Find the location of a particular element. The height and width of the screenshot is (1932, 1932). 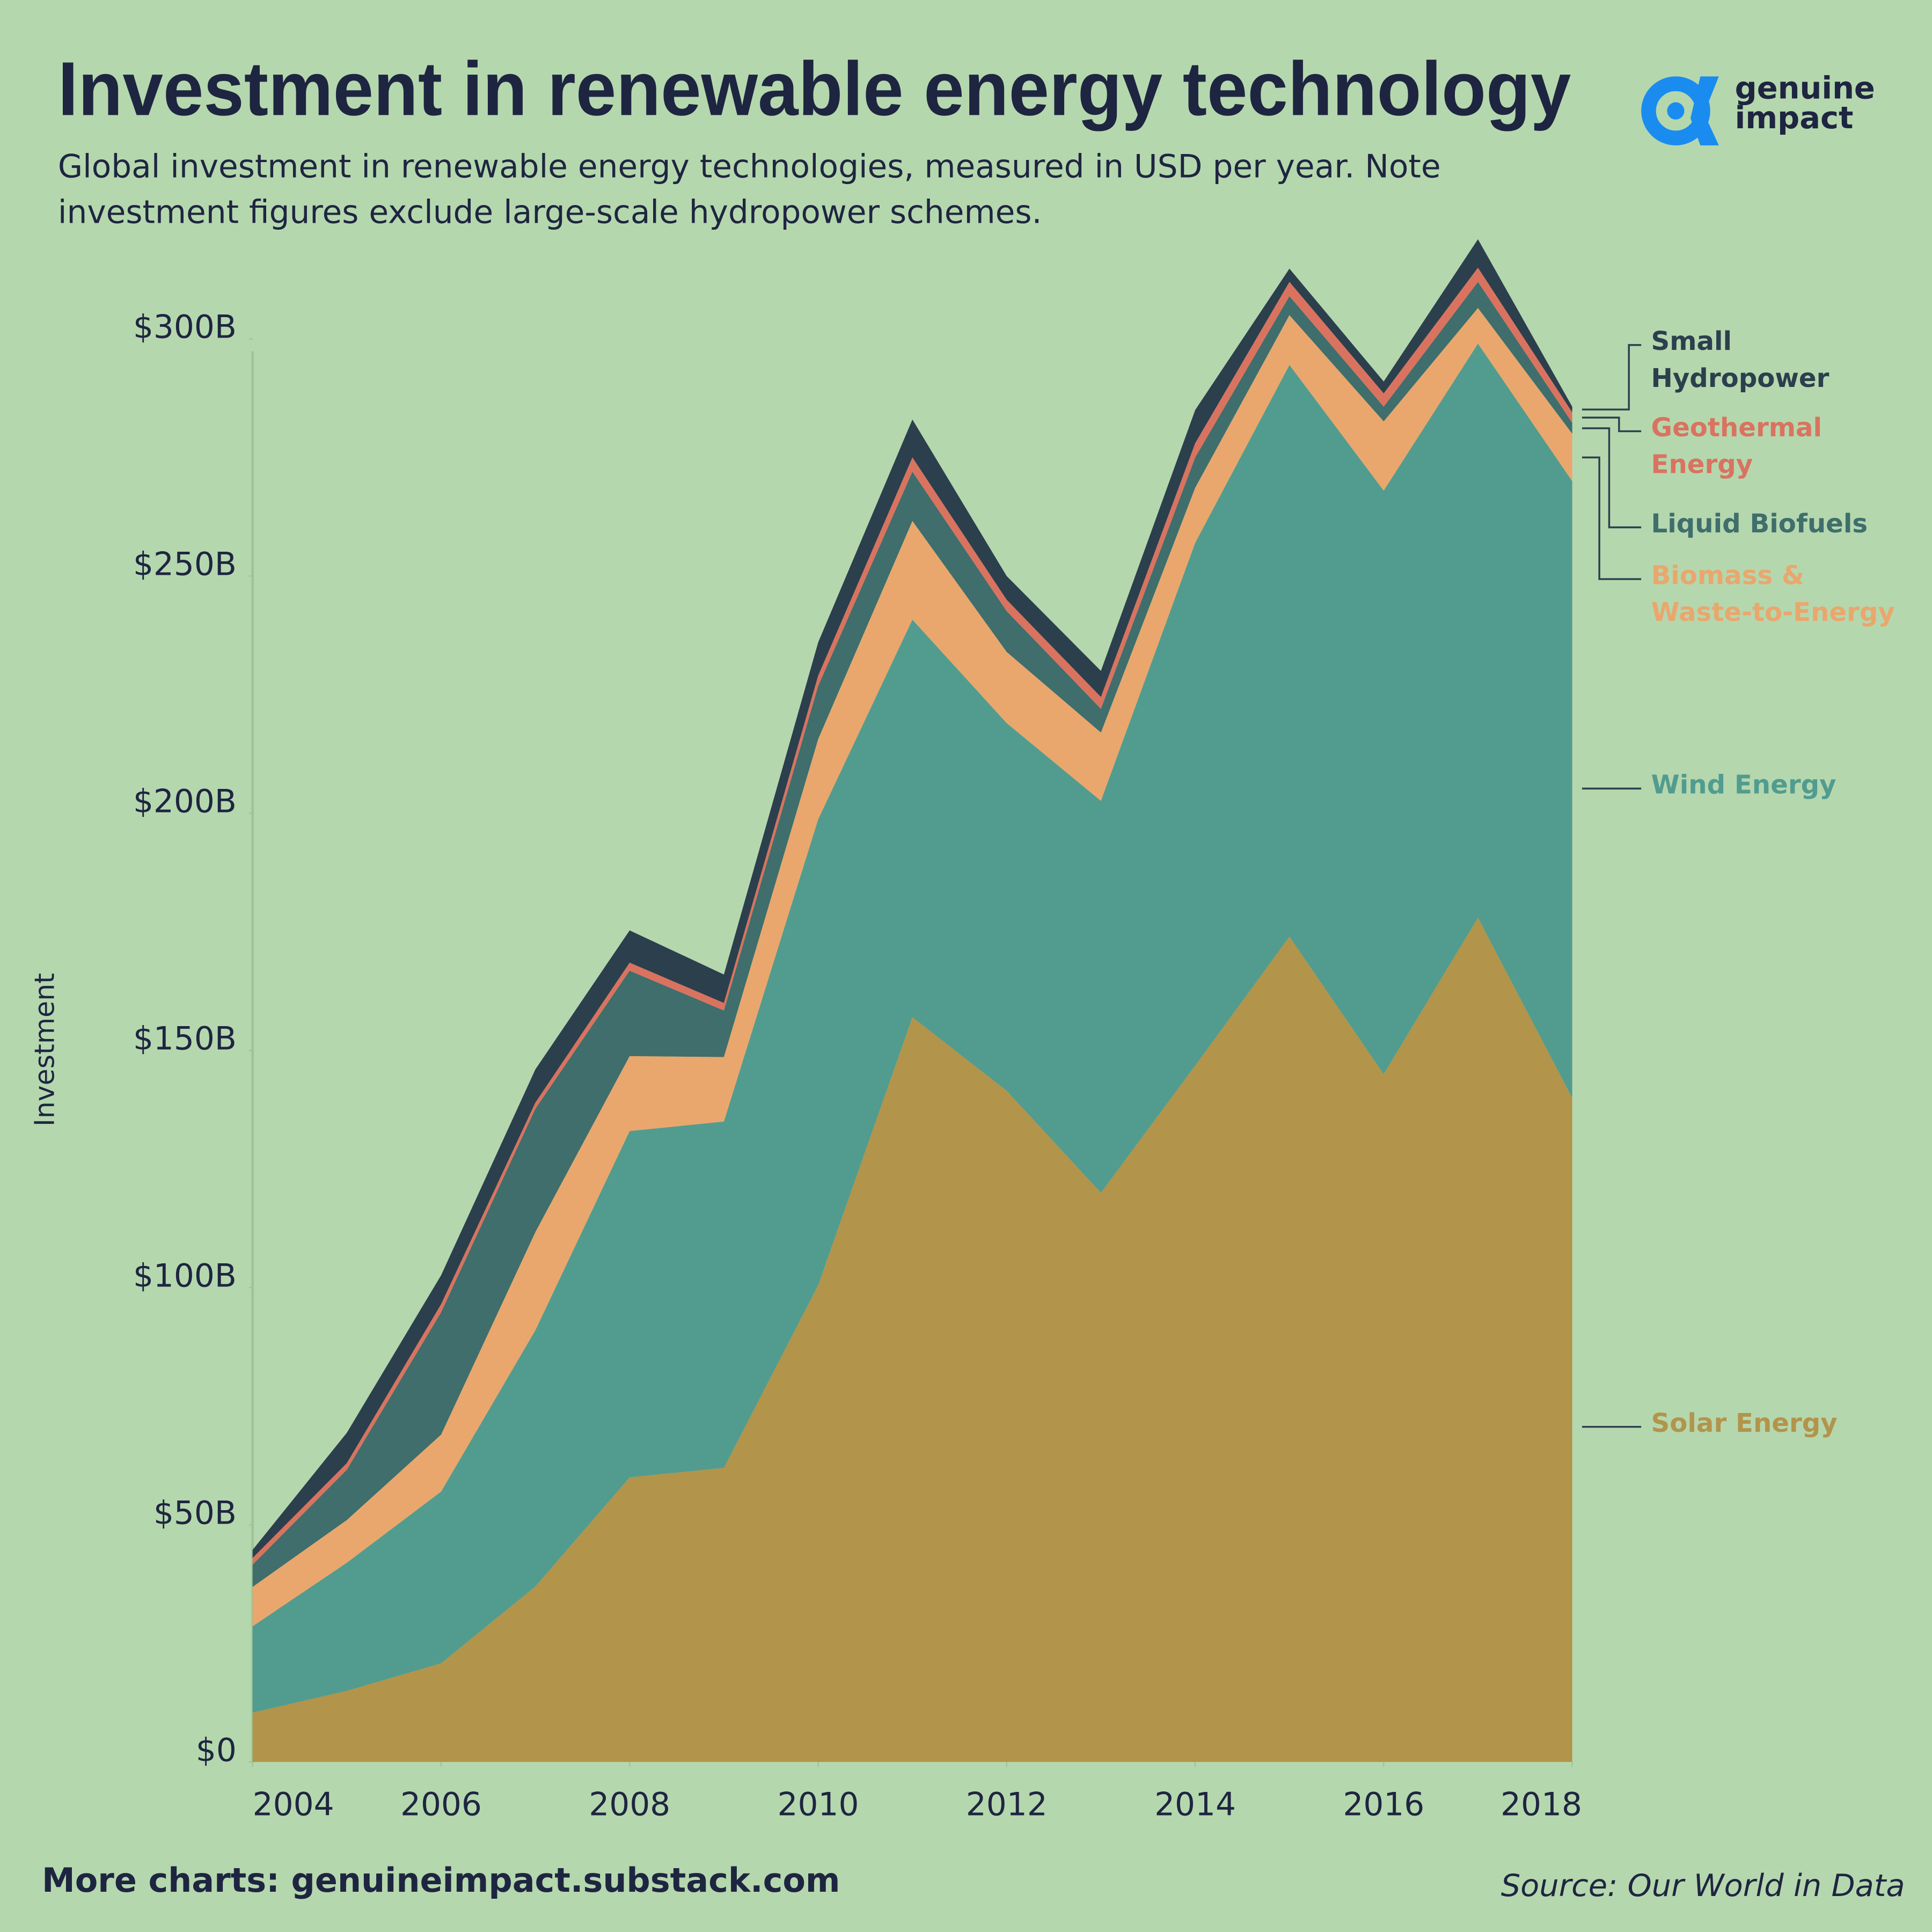

x-tick-label: 2010 is located at coordinates (818, 1804).